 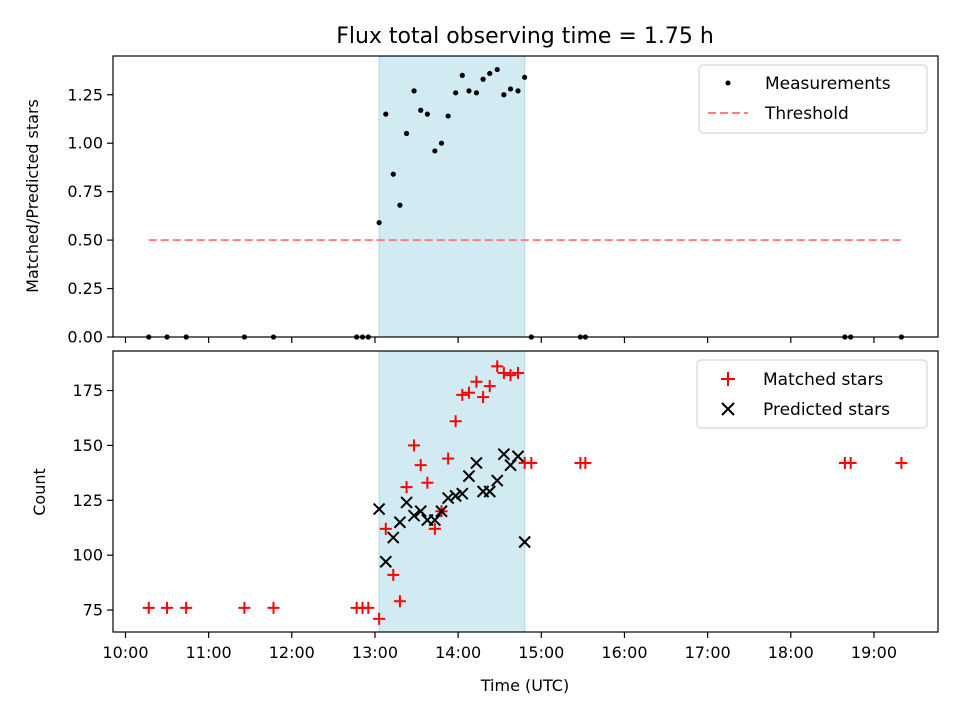 What do you see at coordinates (624, 652) in the screenshot?
I see `x-tick-label: 16:00` at bounding box center [624, 652].